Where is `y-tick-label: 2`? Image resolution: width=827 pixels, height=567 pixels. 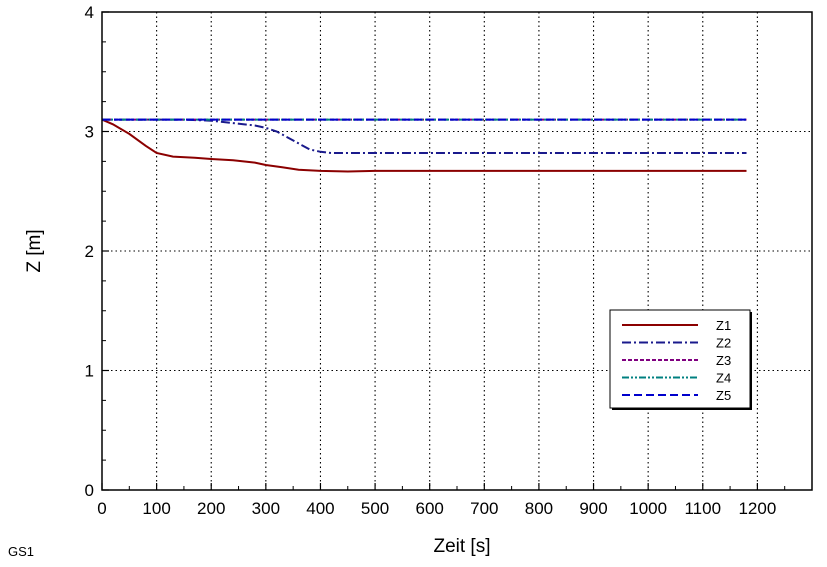 y-tick-label: 2 is located at coordinates (89, 251).